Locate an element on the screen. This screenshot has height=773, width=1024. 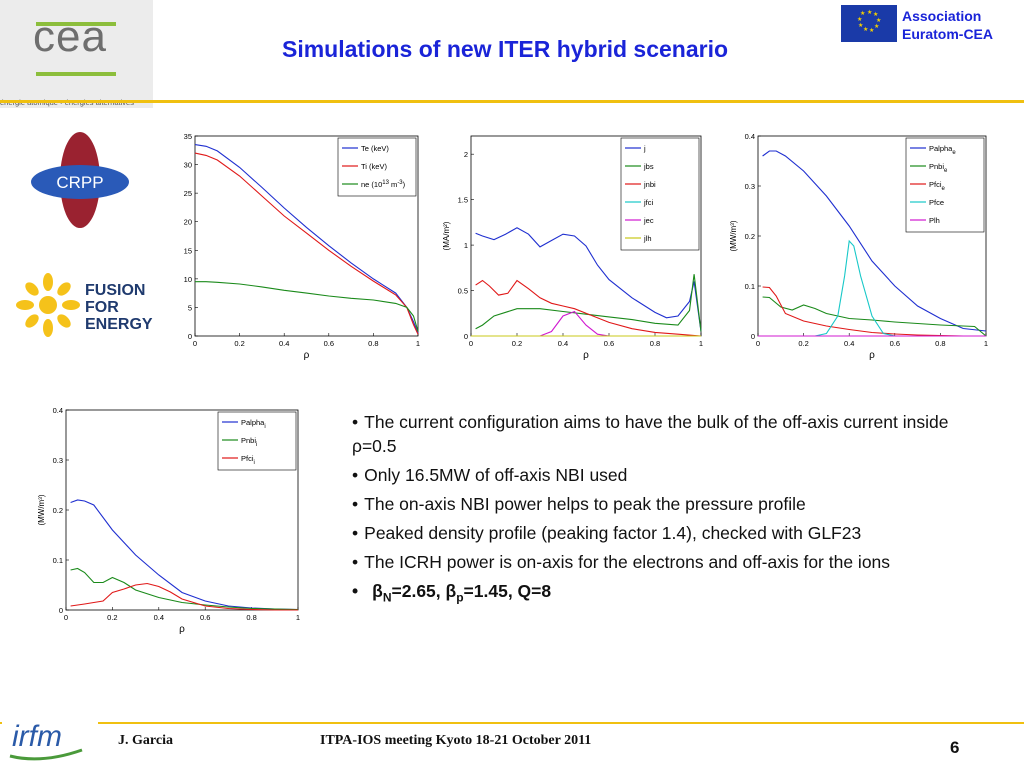
cea-logo-text: cea is located at coordinates (70, 36).